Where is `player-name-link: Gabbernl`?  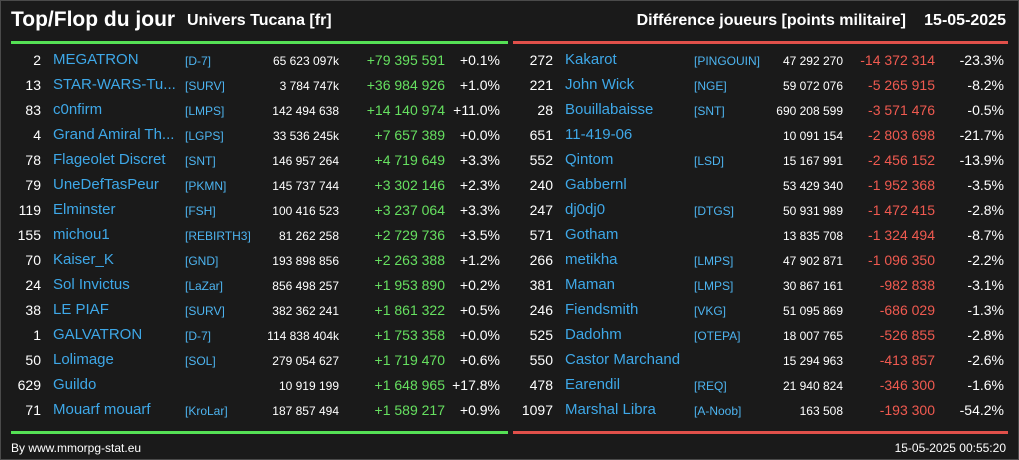
player-name-link: Gabbernl is located at coordinates (596, 184).